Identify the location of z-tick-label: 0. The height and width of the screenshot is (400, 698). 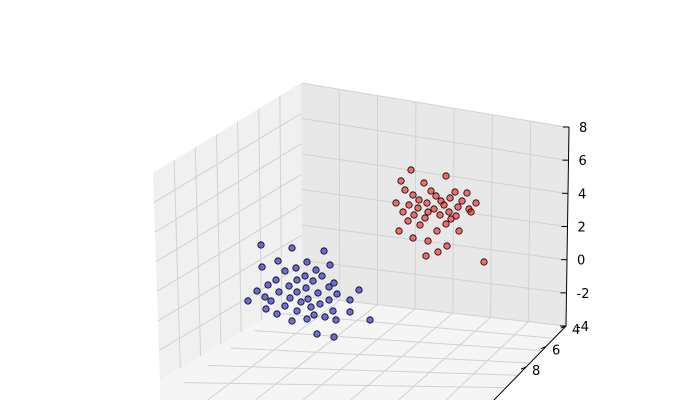
(581, 261).